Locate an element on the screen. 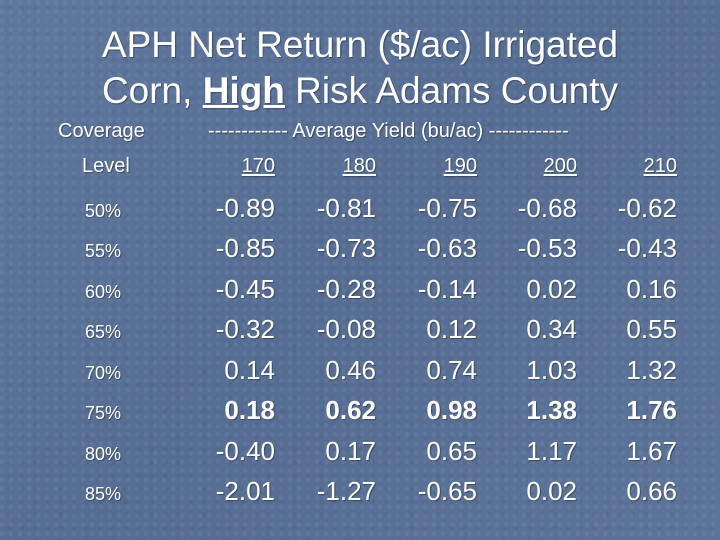 The height and width of the screenshot is (540, 720). table-cell: -0.85 is located at coordinates (245, 248).